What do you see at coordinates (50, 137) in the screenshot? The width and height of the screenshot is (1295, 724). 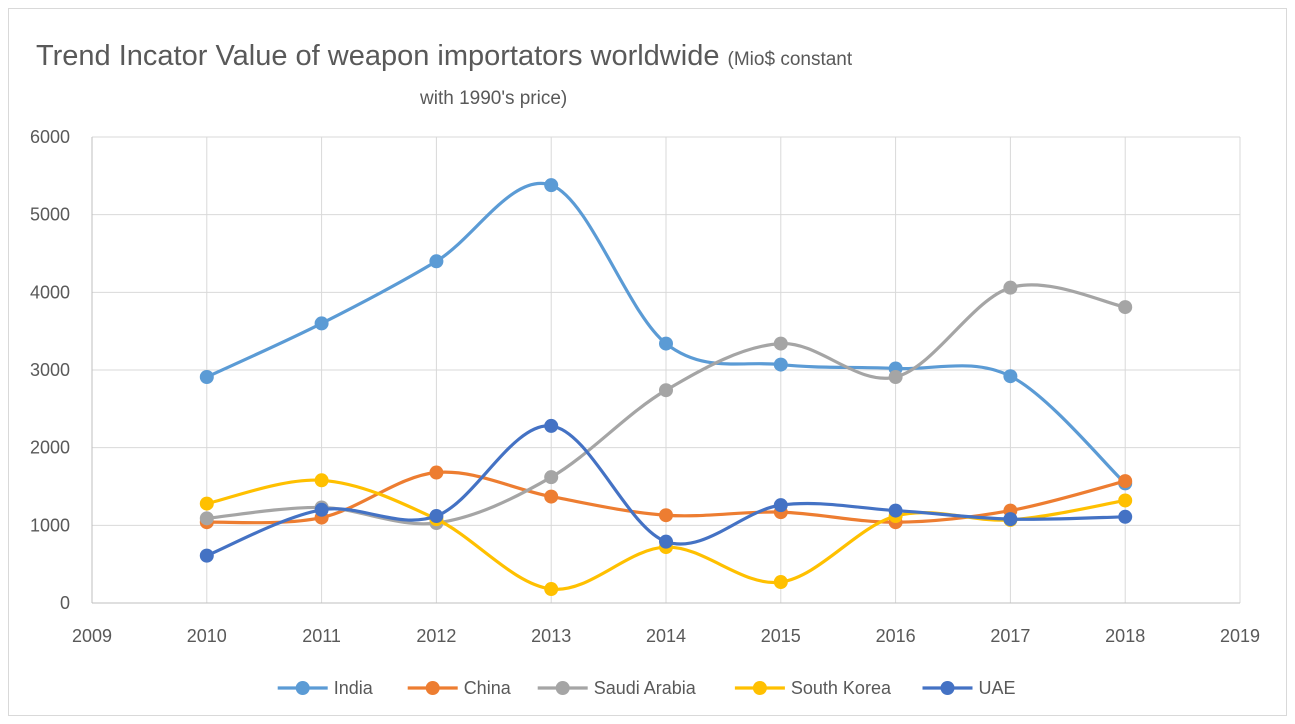 I see `y-tick-label: 6000` at bounding box center [50, 137].